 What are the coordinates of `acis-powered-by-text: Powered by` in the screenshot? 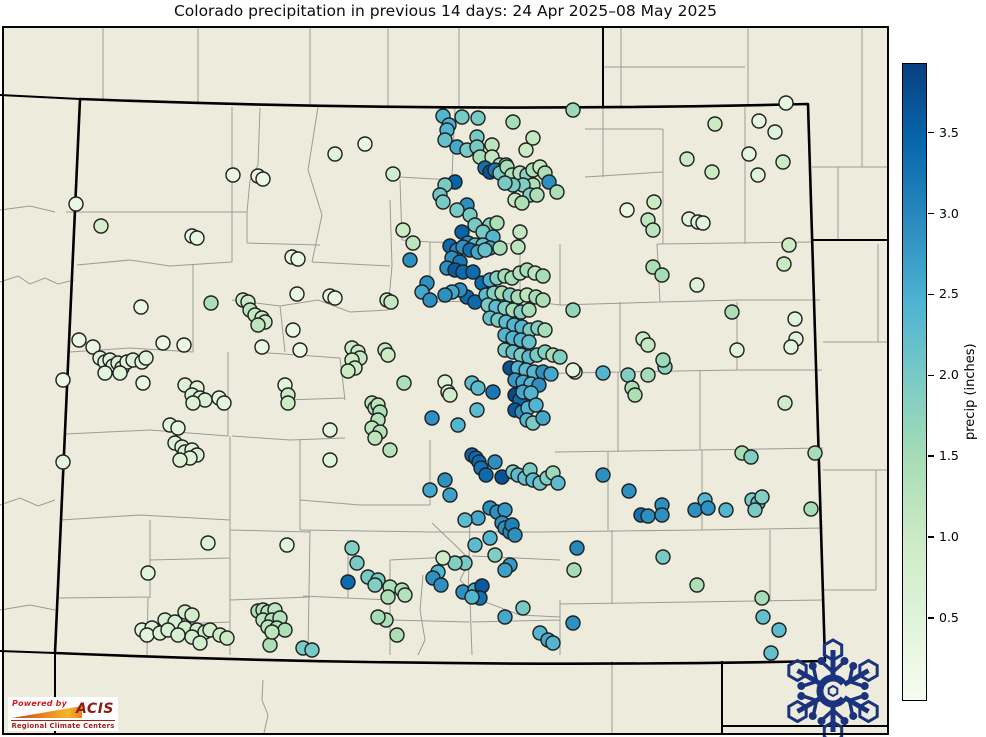 It's located at (39, 703).